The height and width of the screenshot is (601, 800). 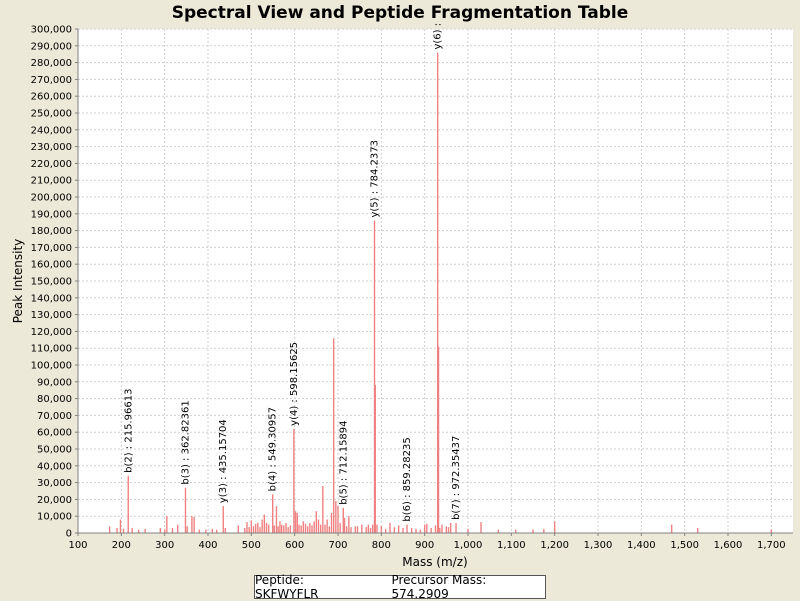 I want to click on peak-annotation-label: y(6) :, so click(x=438, y=36).